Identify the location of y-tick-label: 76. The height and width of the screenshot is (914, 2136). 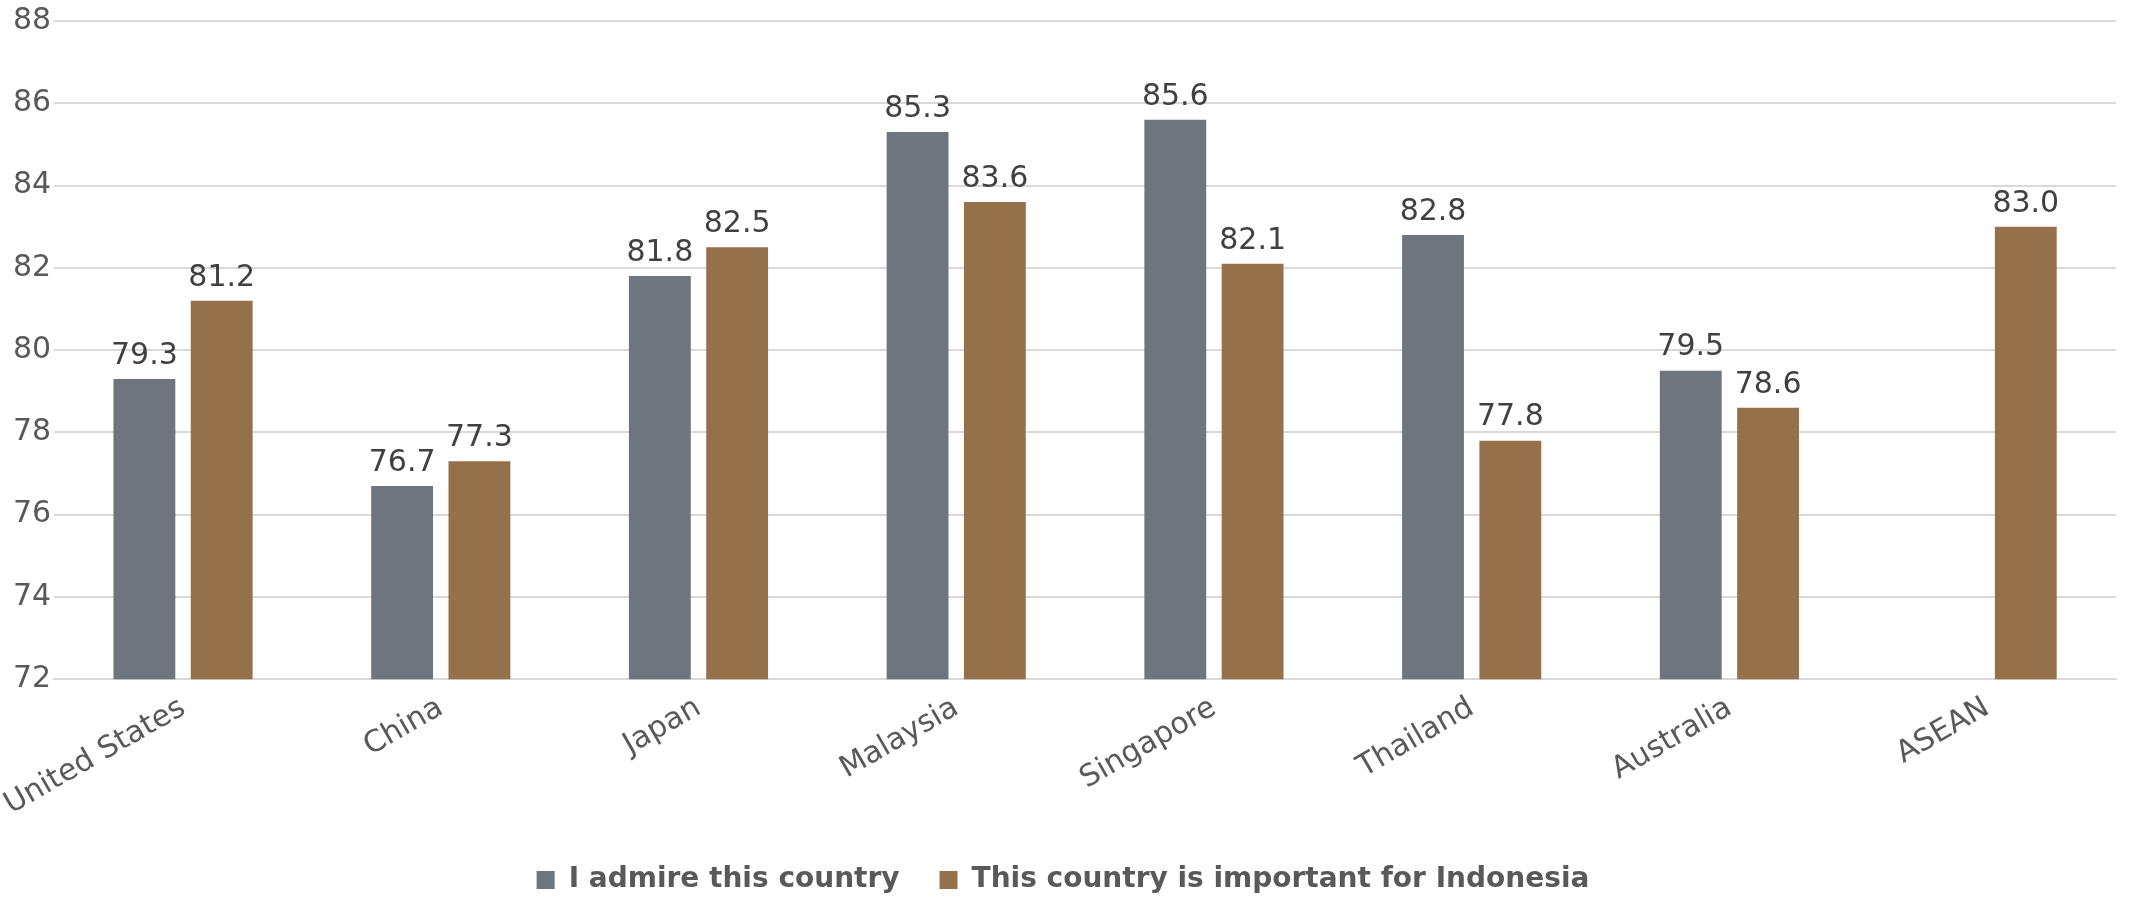
(32, 512).